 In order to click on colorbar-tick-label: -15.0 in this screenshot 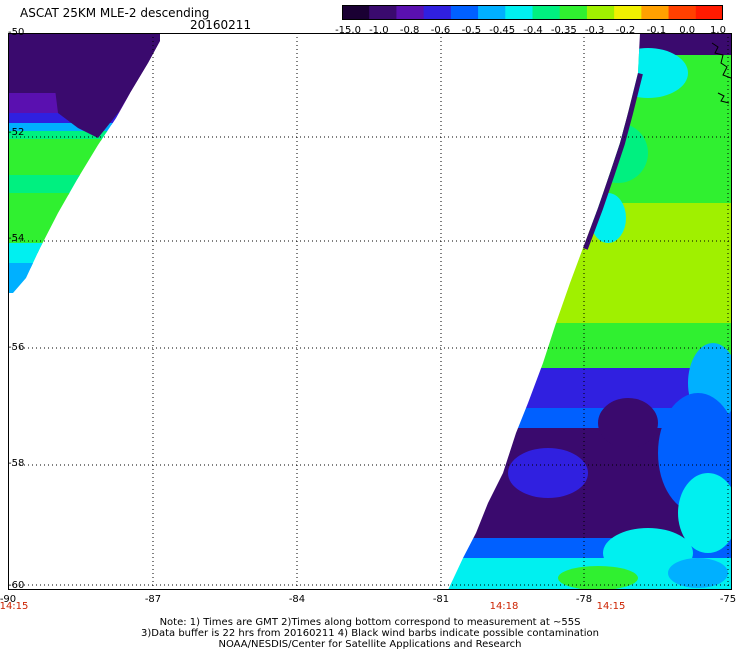, I will do `click(348, 30)`.